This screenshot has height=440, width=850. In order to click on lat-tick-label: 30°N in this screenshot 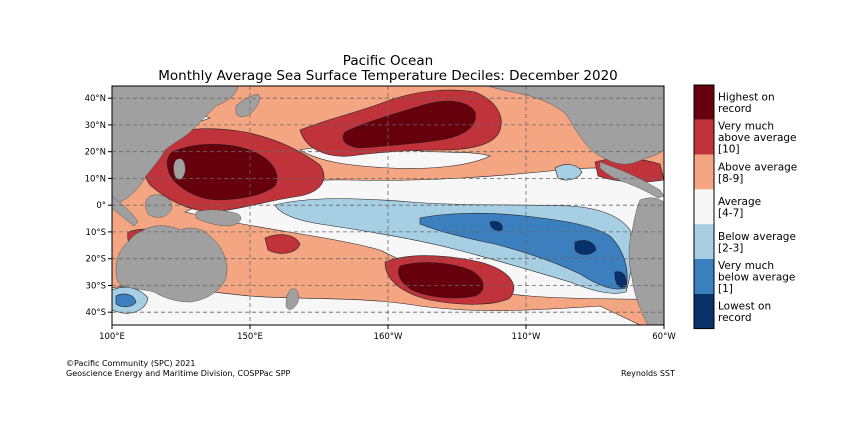, I will do `click(95, 126)`.